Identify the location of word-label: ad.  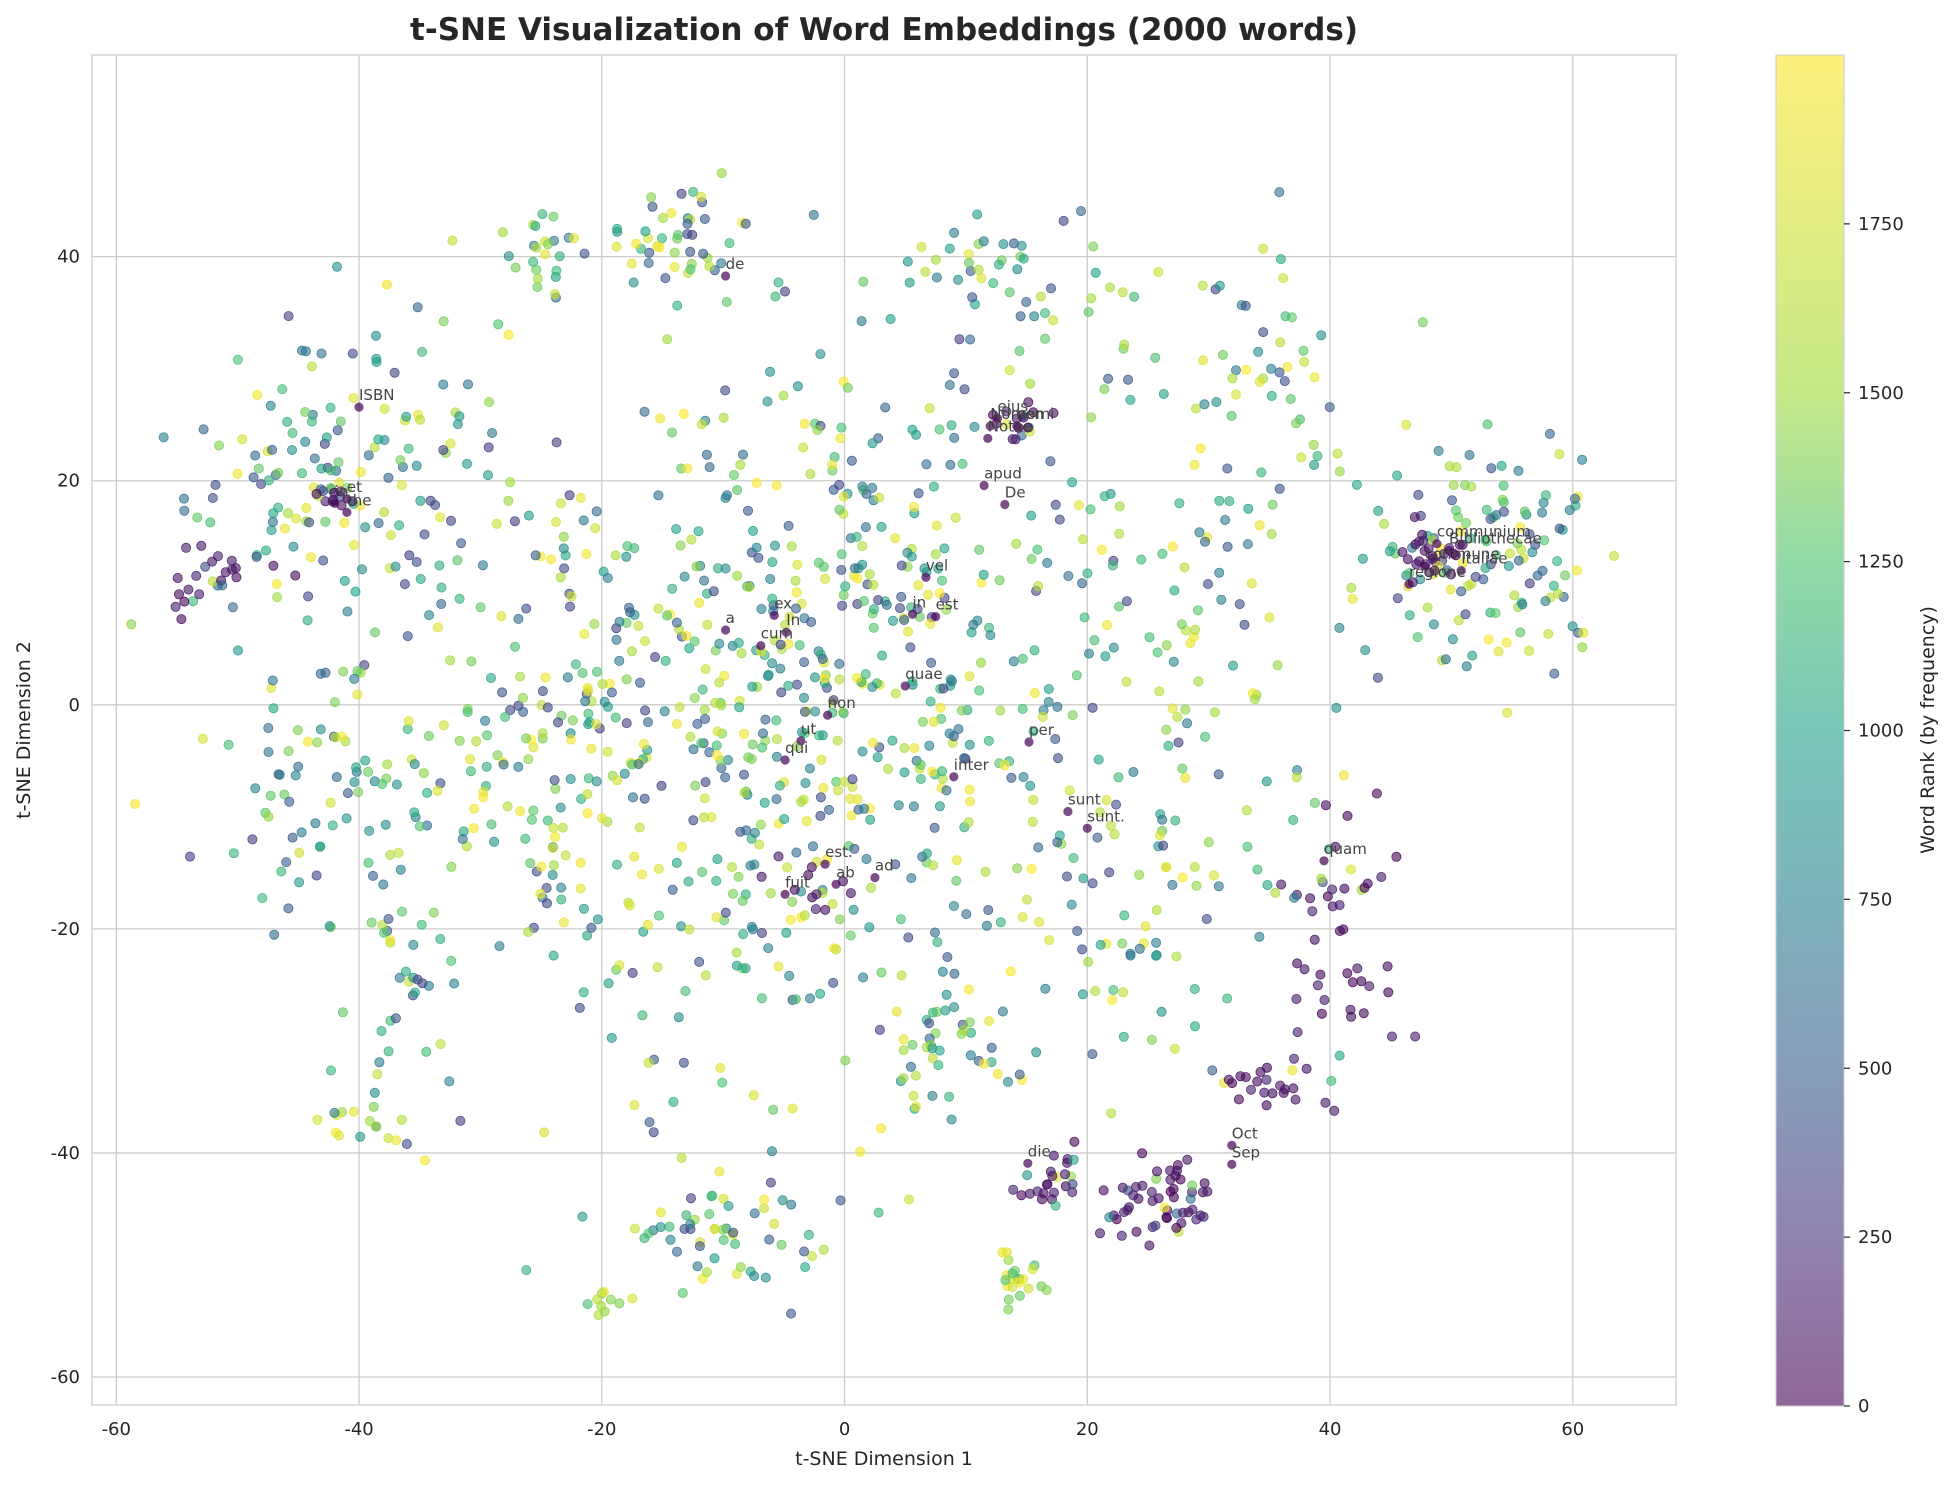
(884, 866).